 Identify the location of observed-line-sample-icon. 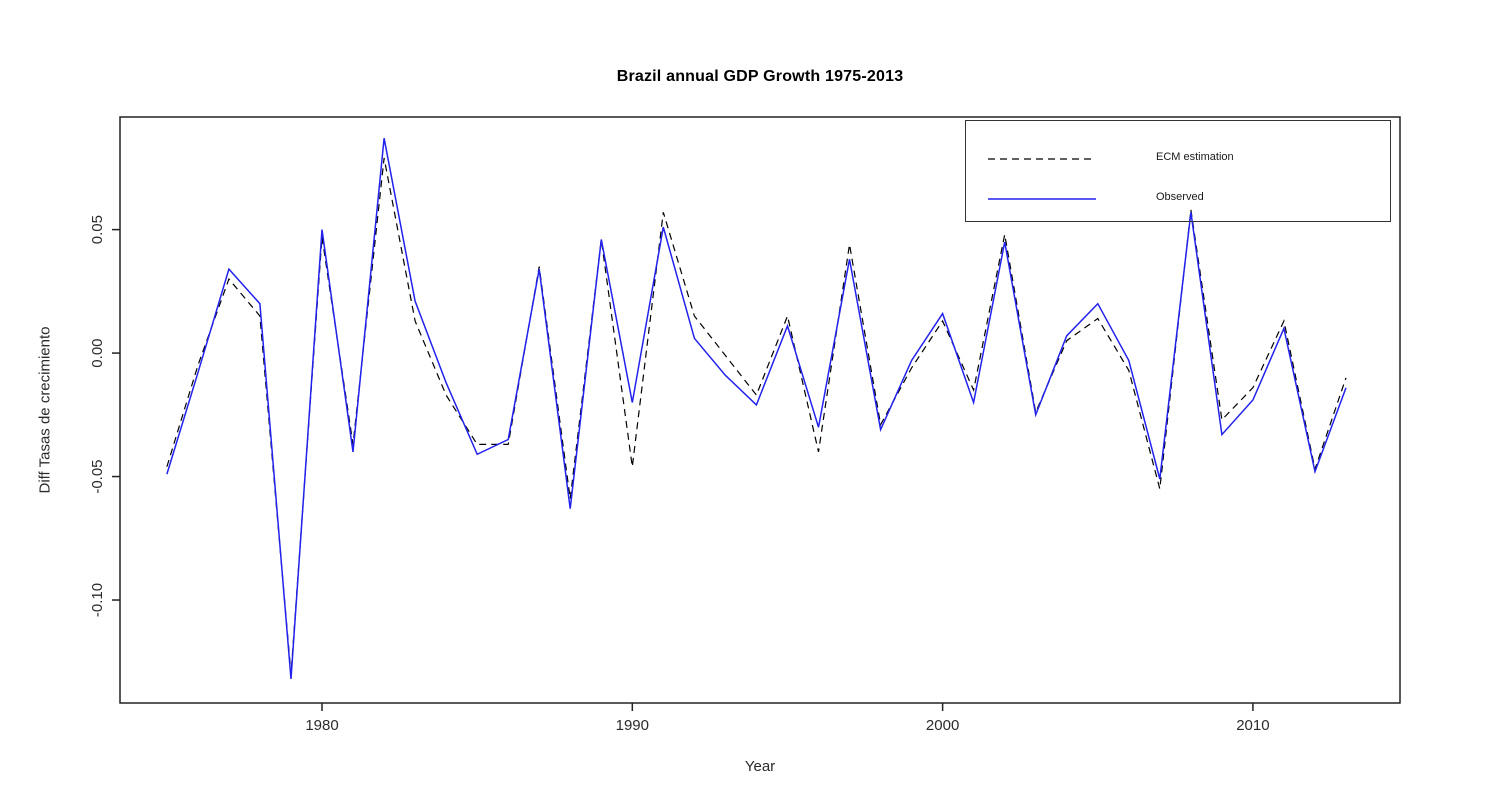
(1042, 199).